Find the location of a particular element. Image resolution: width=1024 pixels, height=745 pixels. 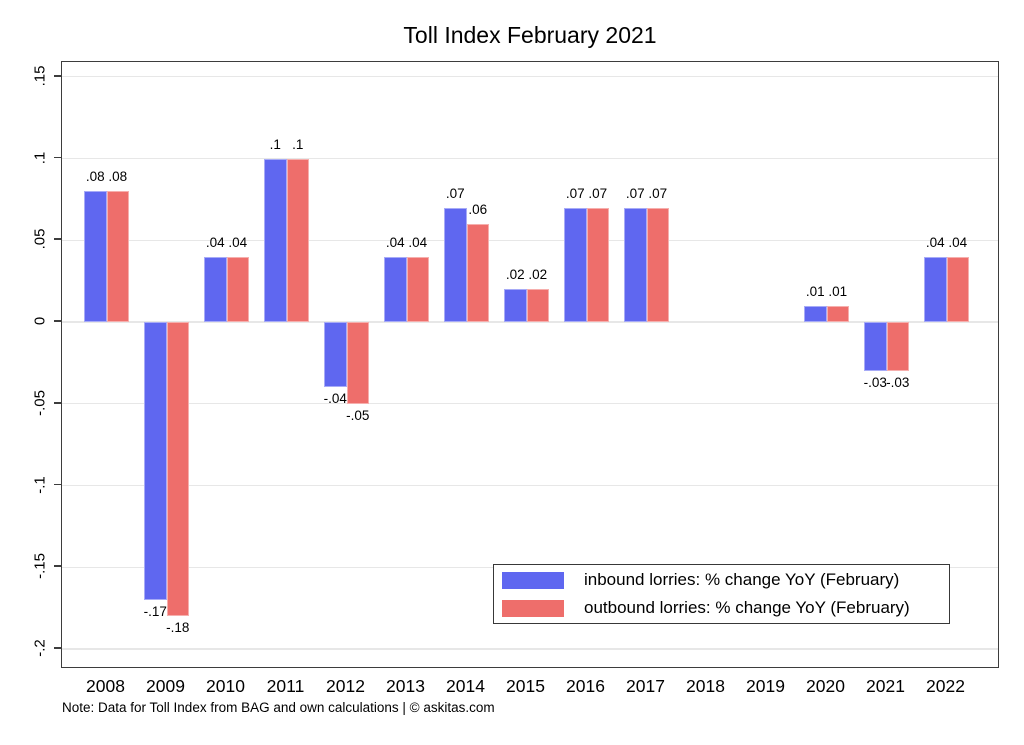

bar-outbound-2022 is located at coordinates (957, 289).